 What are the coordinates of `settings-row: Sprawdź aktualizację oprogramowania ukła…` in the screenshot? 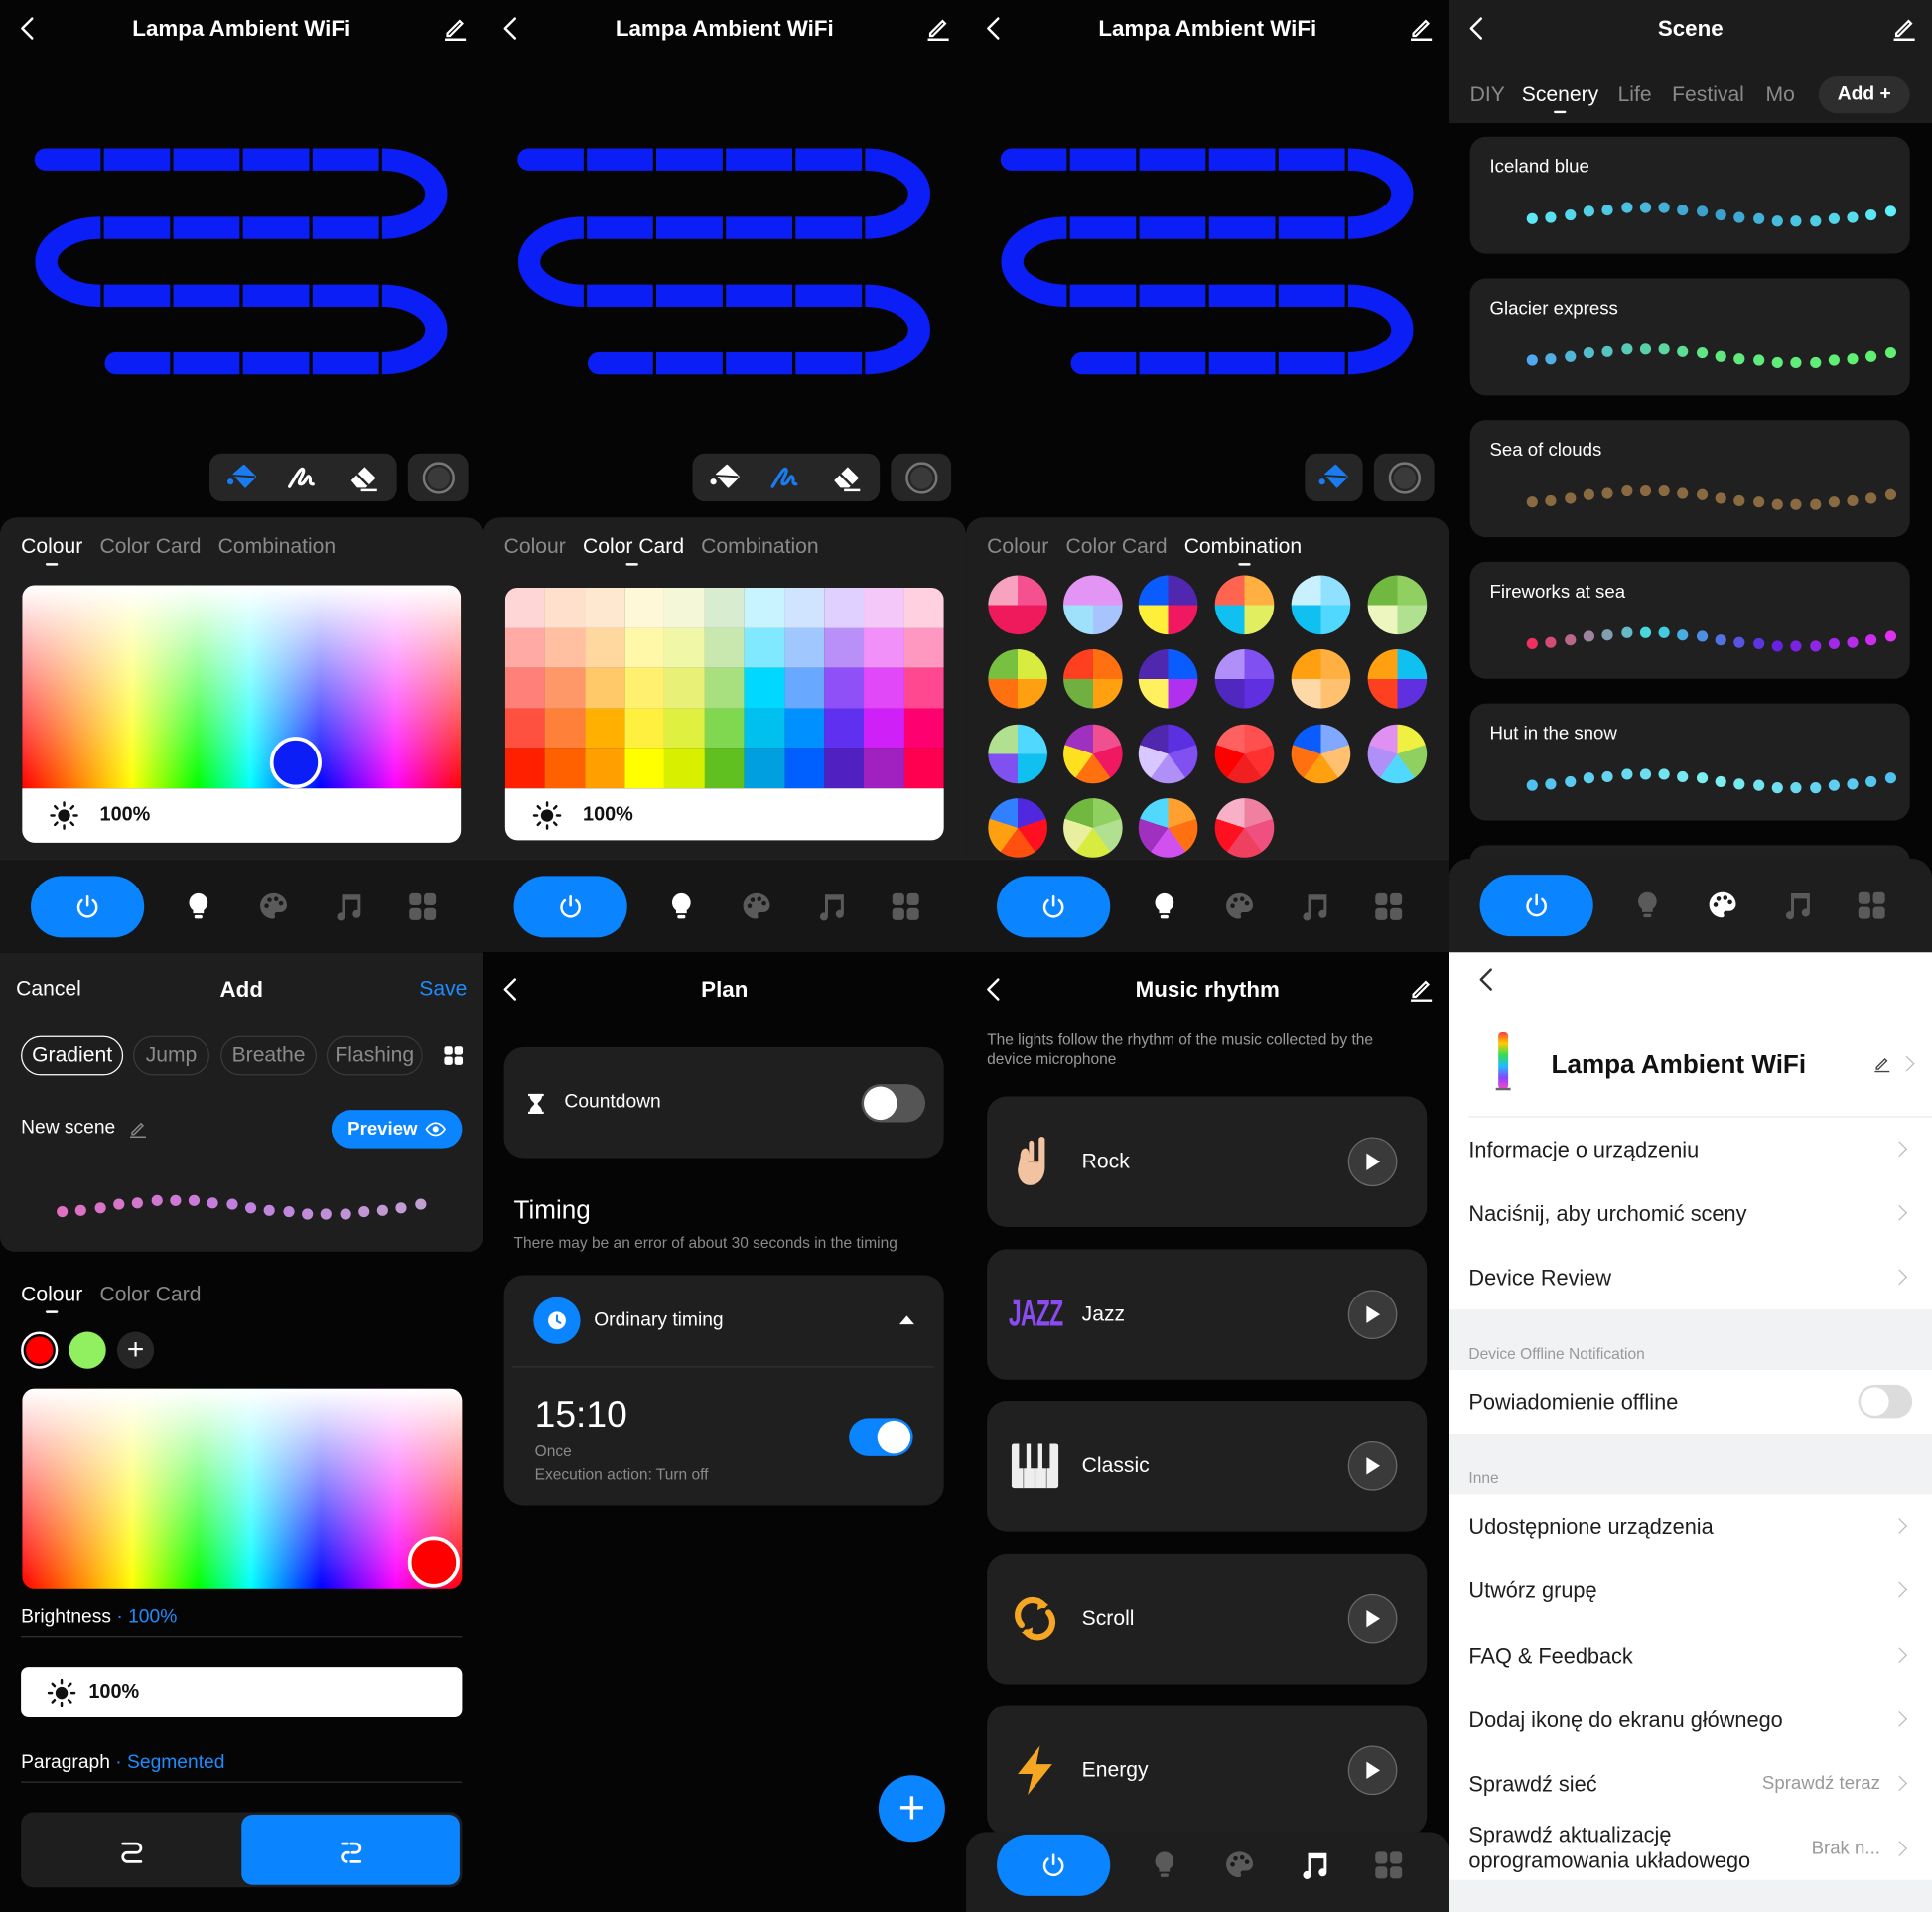 It's located at (1690, 1849).